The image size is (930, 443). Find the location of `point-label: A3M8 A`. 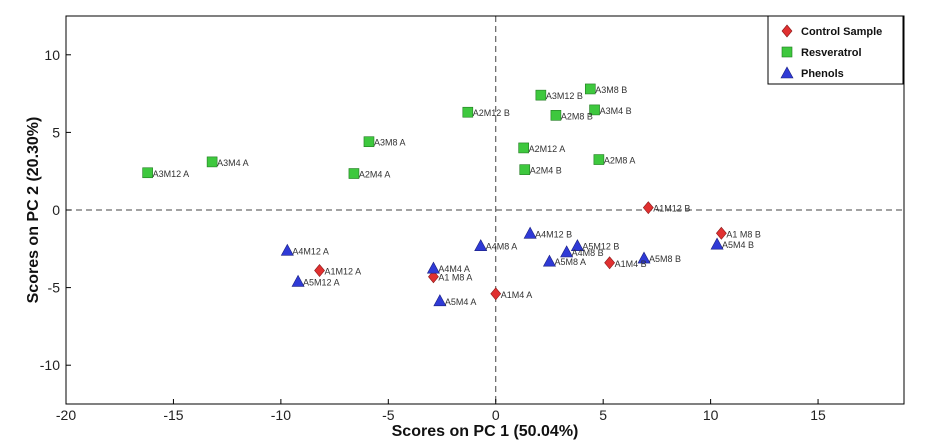

point-label: A3M8 A is located at coordinates (390, 143).